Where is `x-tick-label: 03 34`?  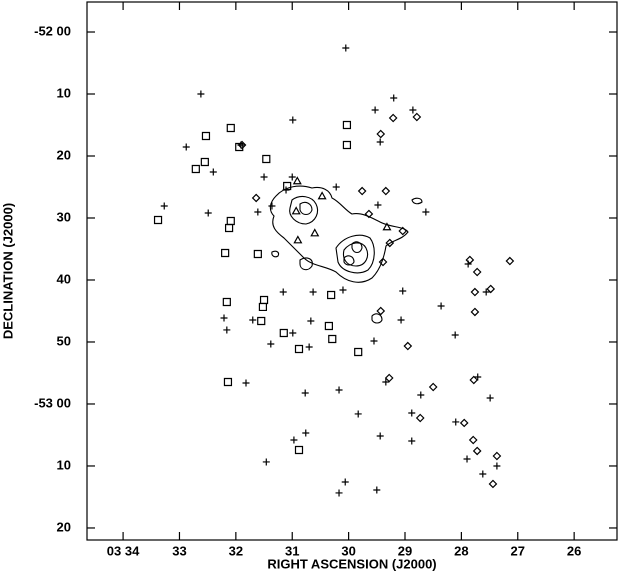
x-tick-label: 03 34 is located at coordinates (123, 550).